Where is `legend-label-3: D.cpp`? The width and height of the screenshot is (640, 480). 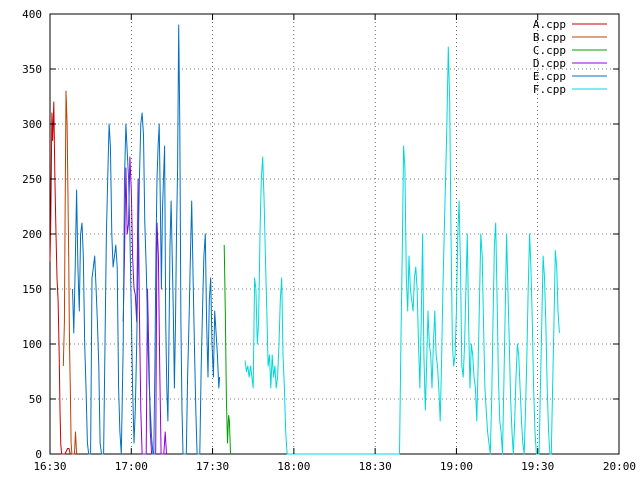
legend-label-3: D.cpp is located at coordinates (549, 63).